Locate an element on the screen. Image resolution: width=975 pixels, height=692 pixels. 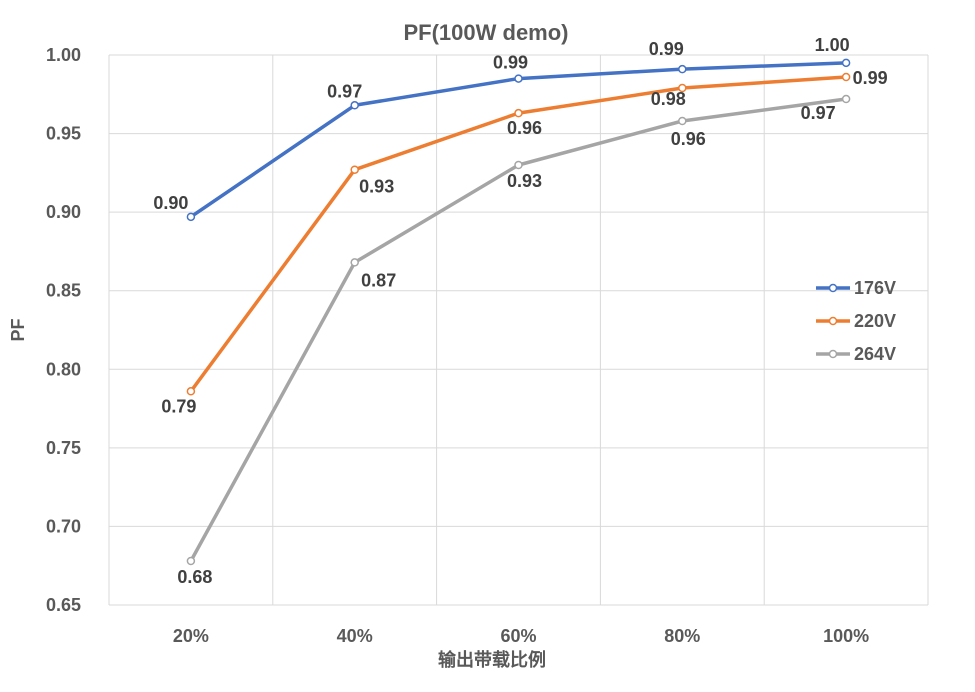
legend-label: 176V is located at coordinates (875, 288).